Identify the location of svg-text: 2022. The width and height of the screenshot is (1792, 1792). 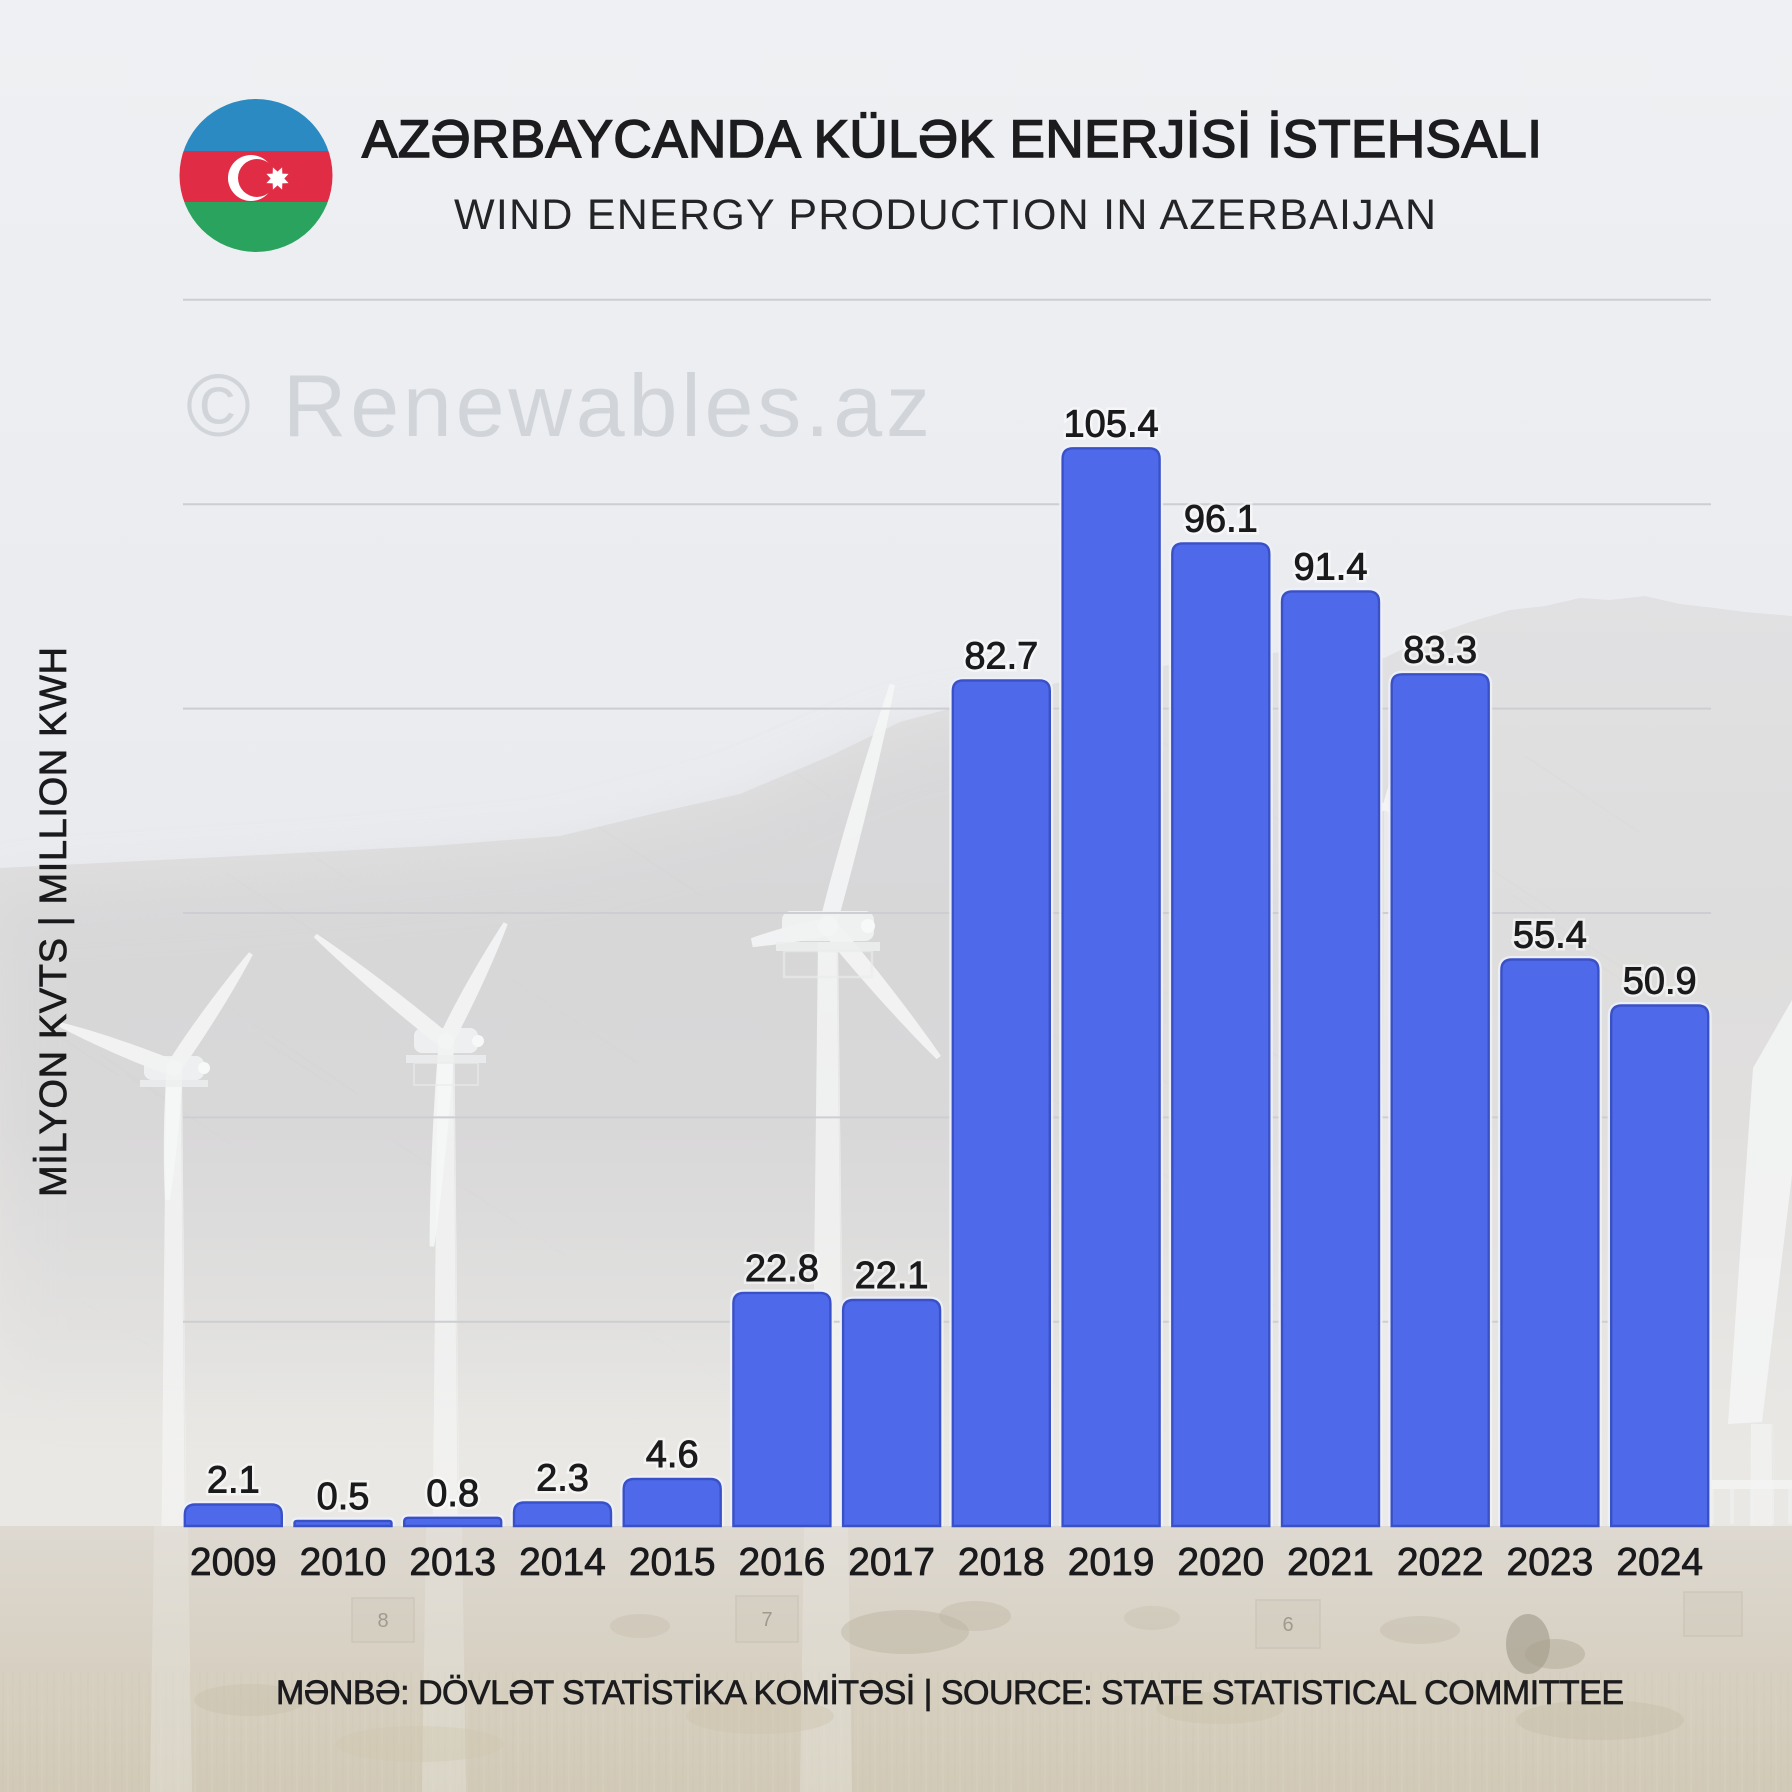
(1440, 1562).